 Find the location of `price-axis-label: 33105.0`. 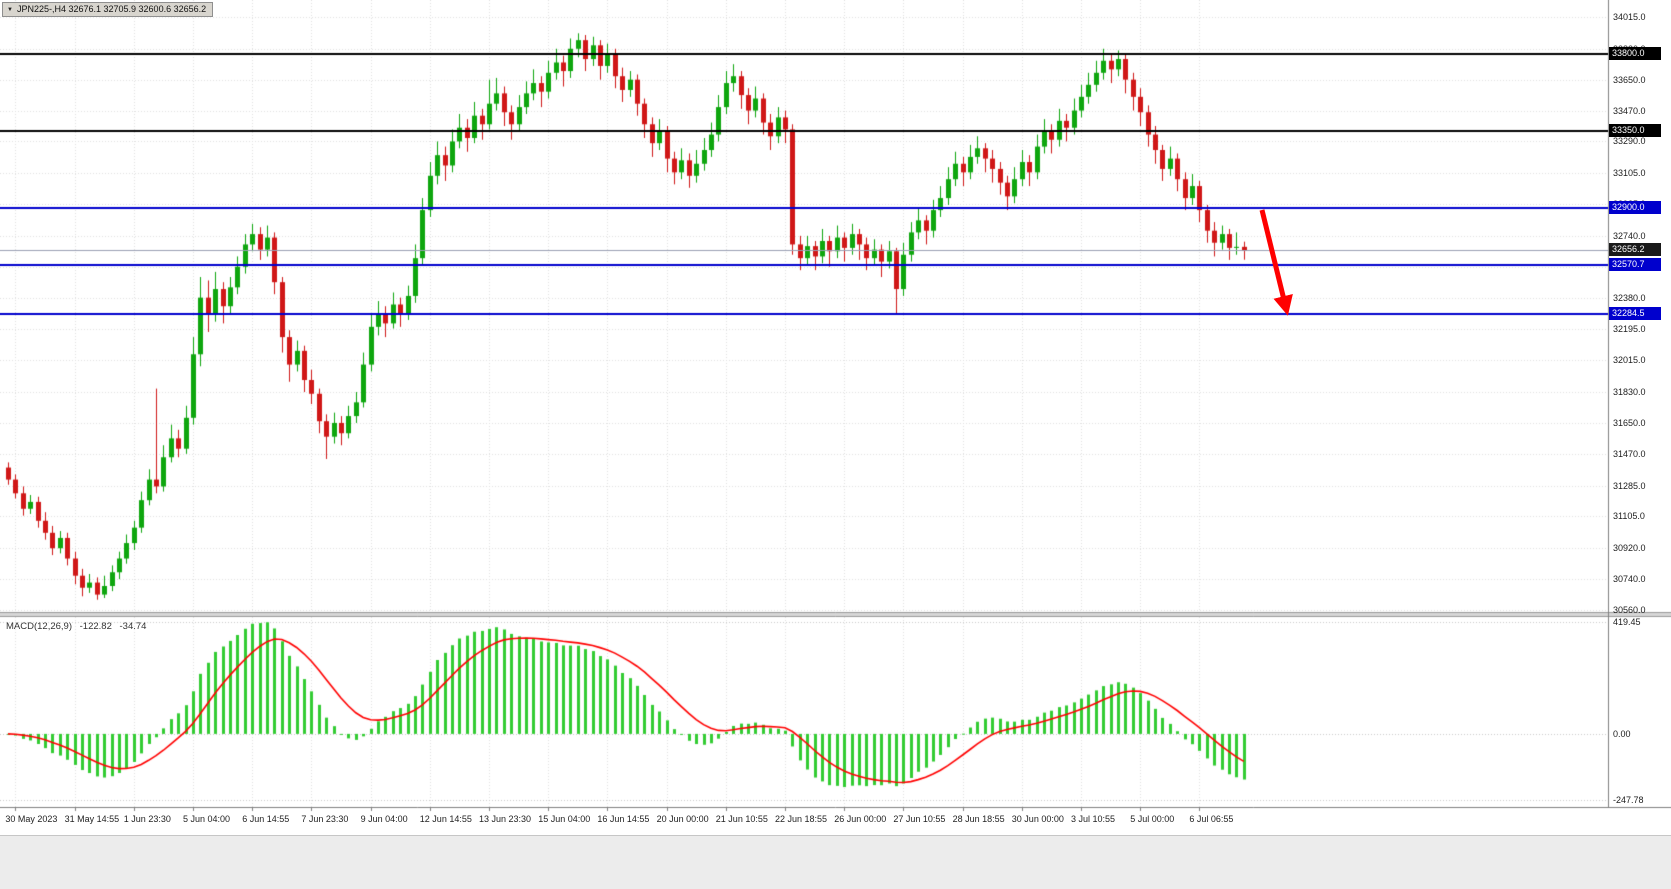

price-axis-label: 33105.0 is located at coordinates (1629, 173).